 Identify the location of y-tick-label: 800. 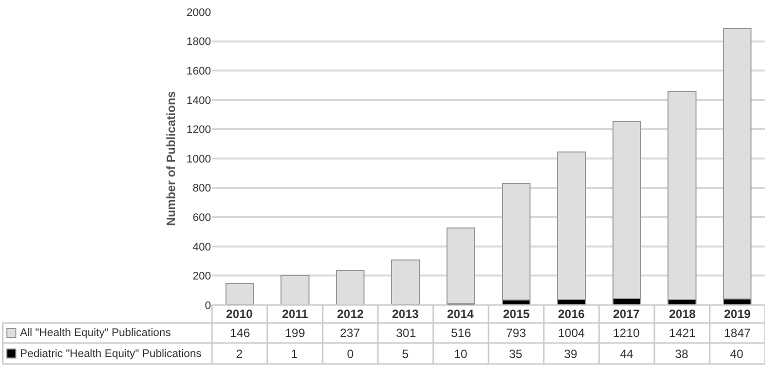
(201, 188).